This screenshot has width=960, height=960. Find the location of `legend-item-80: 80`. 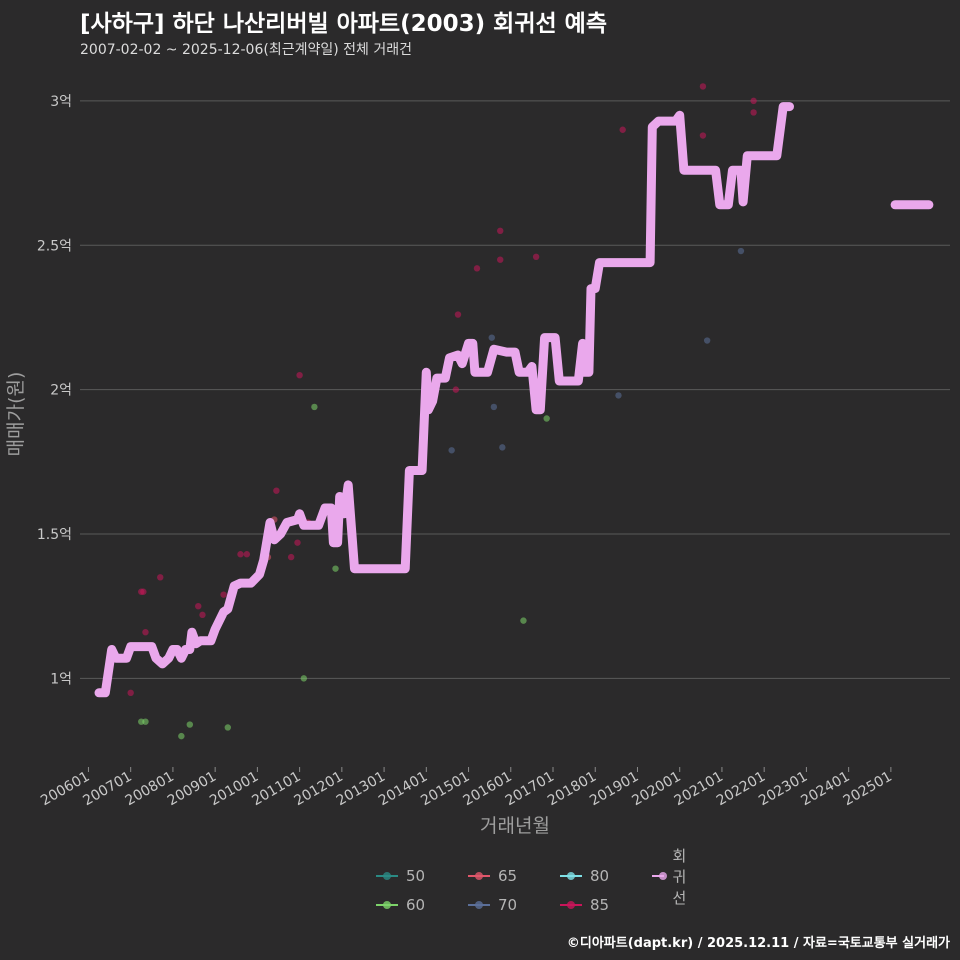

legend-item-80: 80 is located at coordinates (584, 876).